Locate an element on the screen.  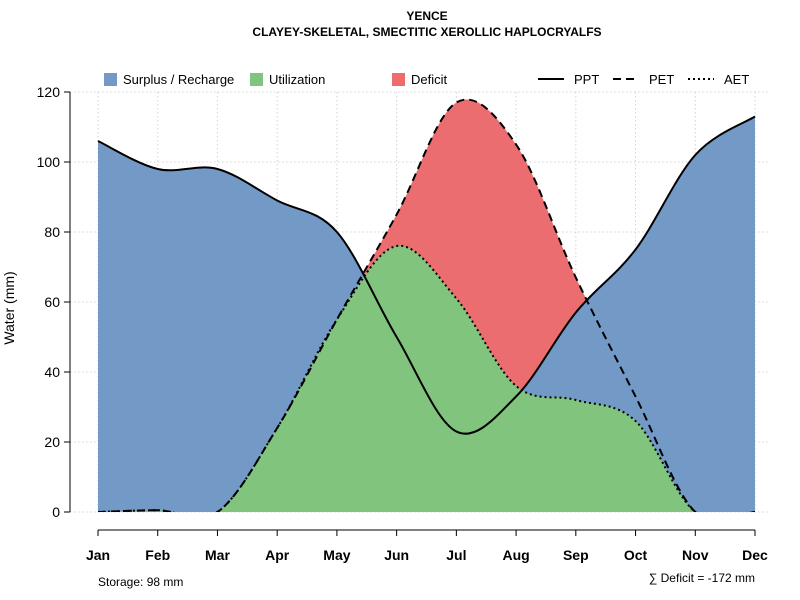
x-tick-label-mar: Mar is located at coordinates (217, 555).